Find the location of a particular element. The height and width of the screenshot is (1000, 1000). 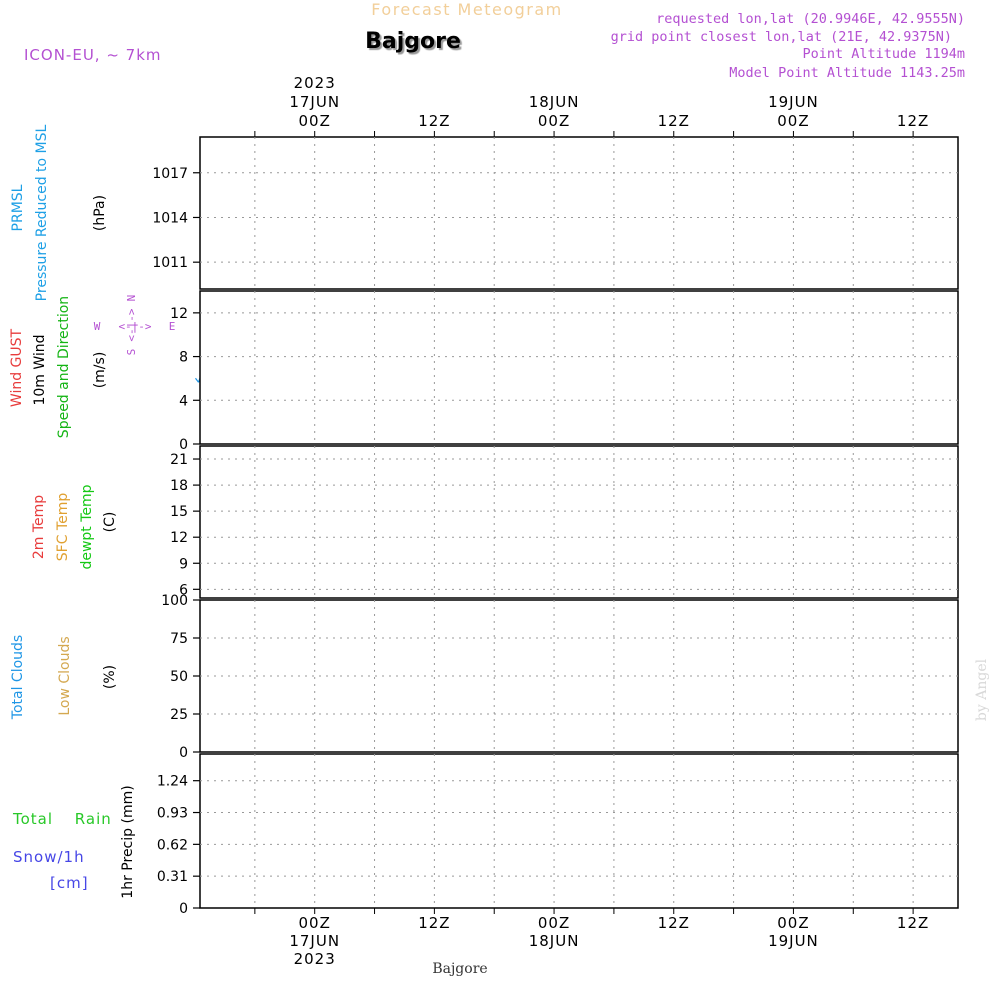

snow-label: Snow/1h is located at coordinates (49, 857).